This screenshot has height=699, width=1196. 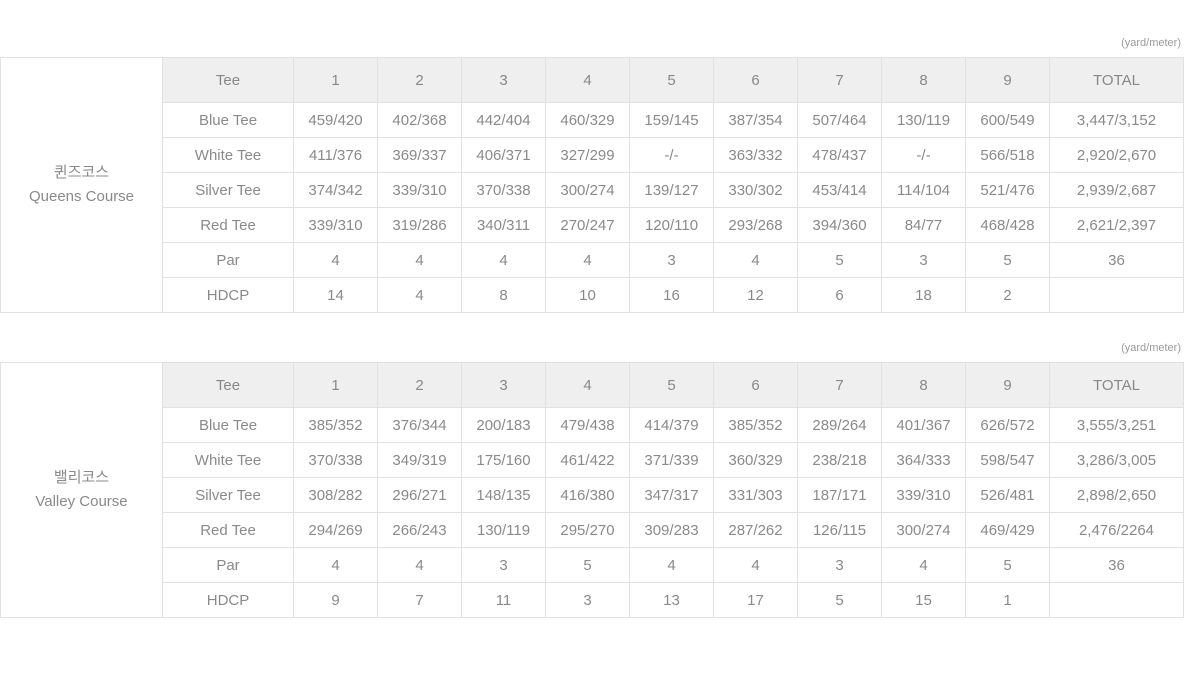 I want to click on hole-cell: 238/218, so click(x=839, y=460).